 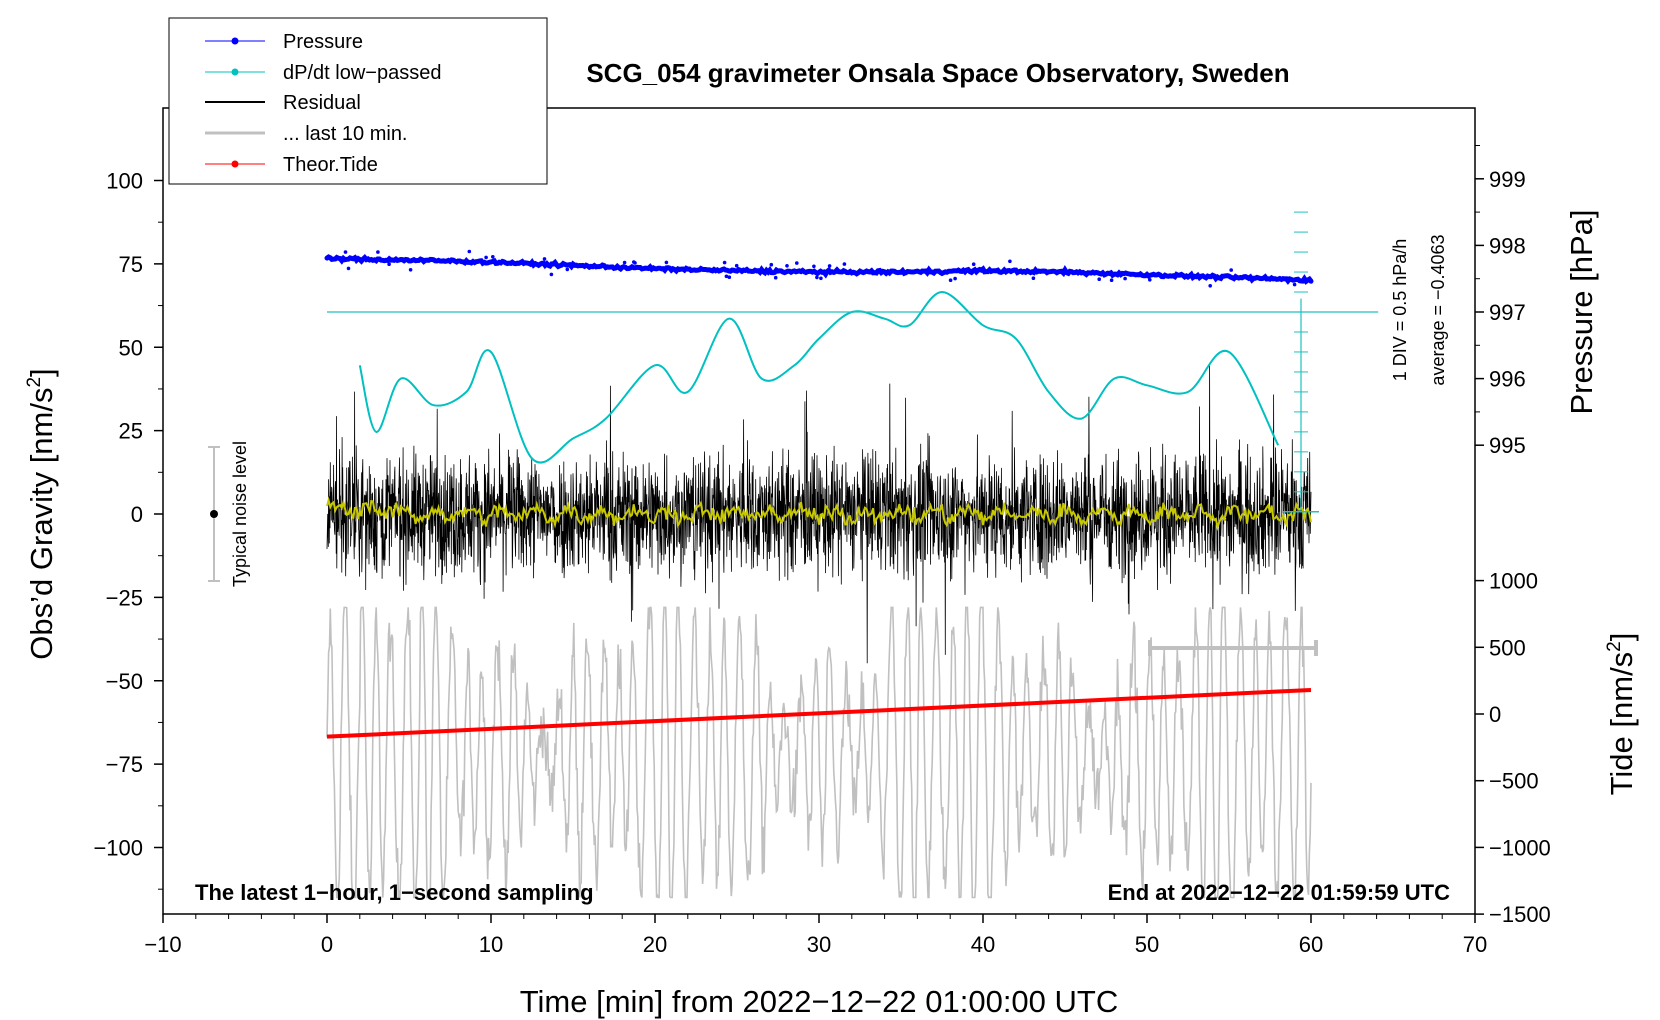 What do you see at coordinates (394, 892) in the screenshot?
I see `footer-left-note: The latest 1−hour, 1−second sampling` at bounding box center [394, 892].